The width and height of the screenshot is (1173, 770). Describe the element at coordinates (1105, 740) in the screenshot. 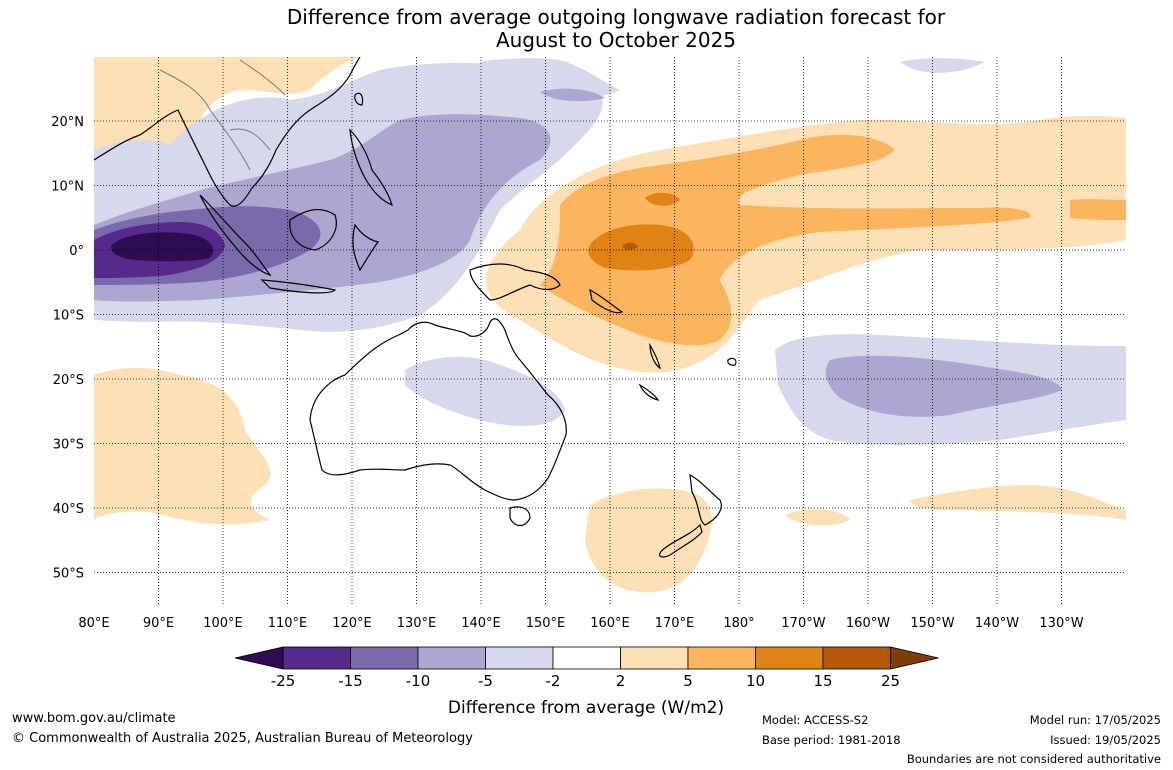

I see `footer-issued: Issued: 19/05/2025` at that location.